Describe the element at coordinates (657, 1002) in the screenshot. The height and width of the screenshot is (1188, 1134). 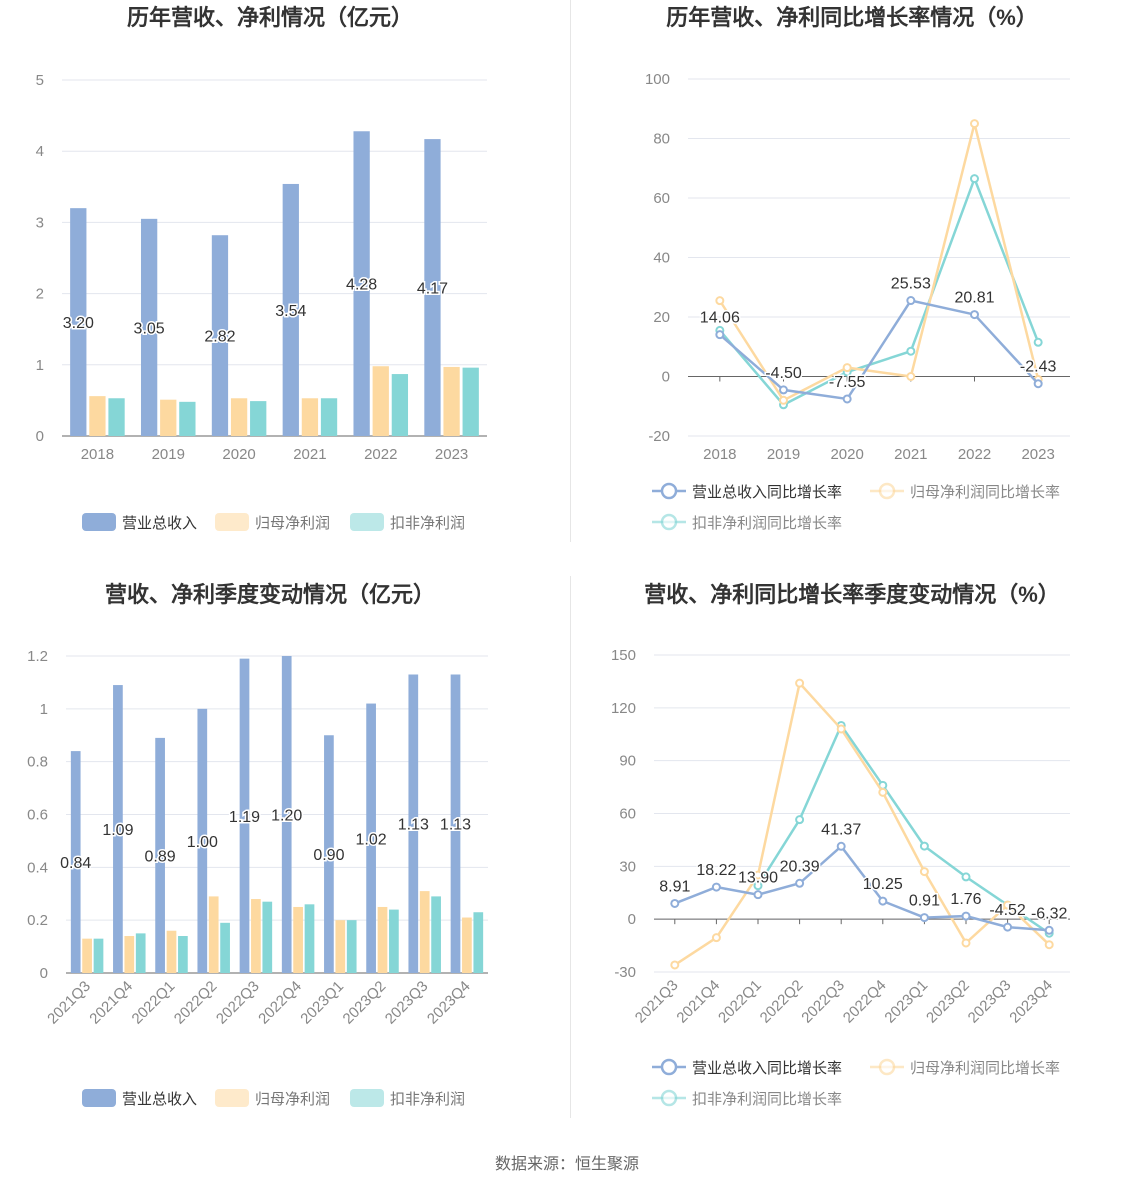
I see `x-tick-label: 2021Q3` at that location.